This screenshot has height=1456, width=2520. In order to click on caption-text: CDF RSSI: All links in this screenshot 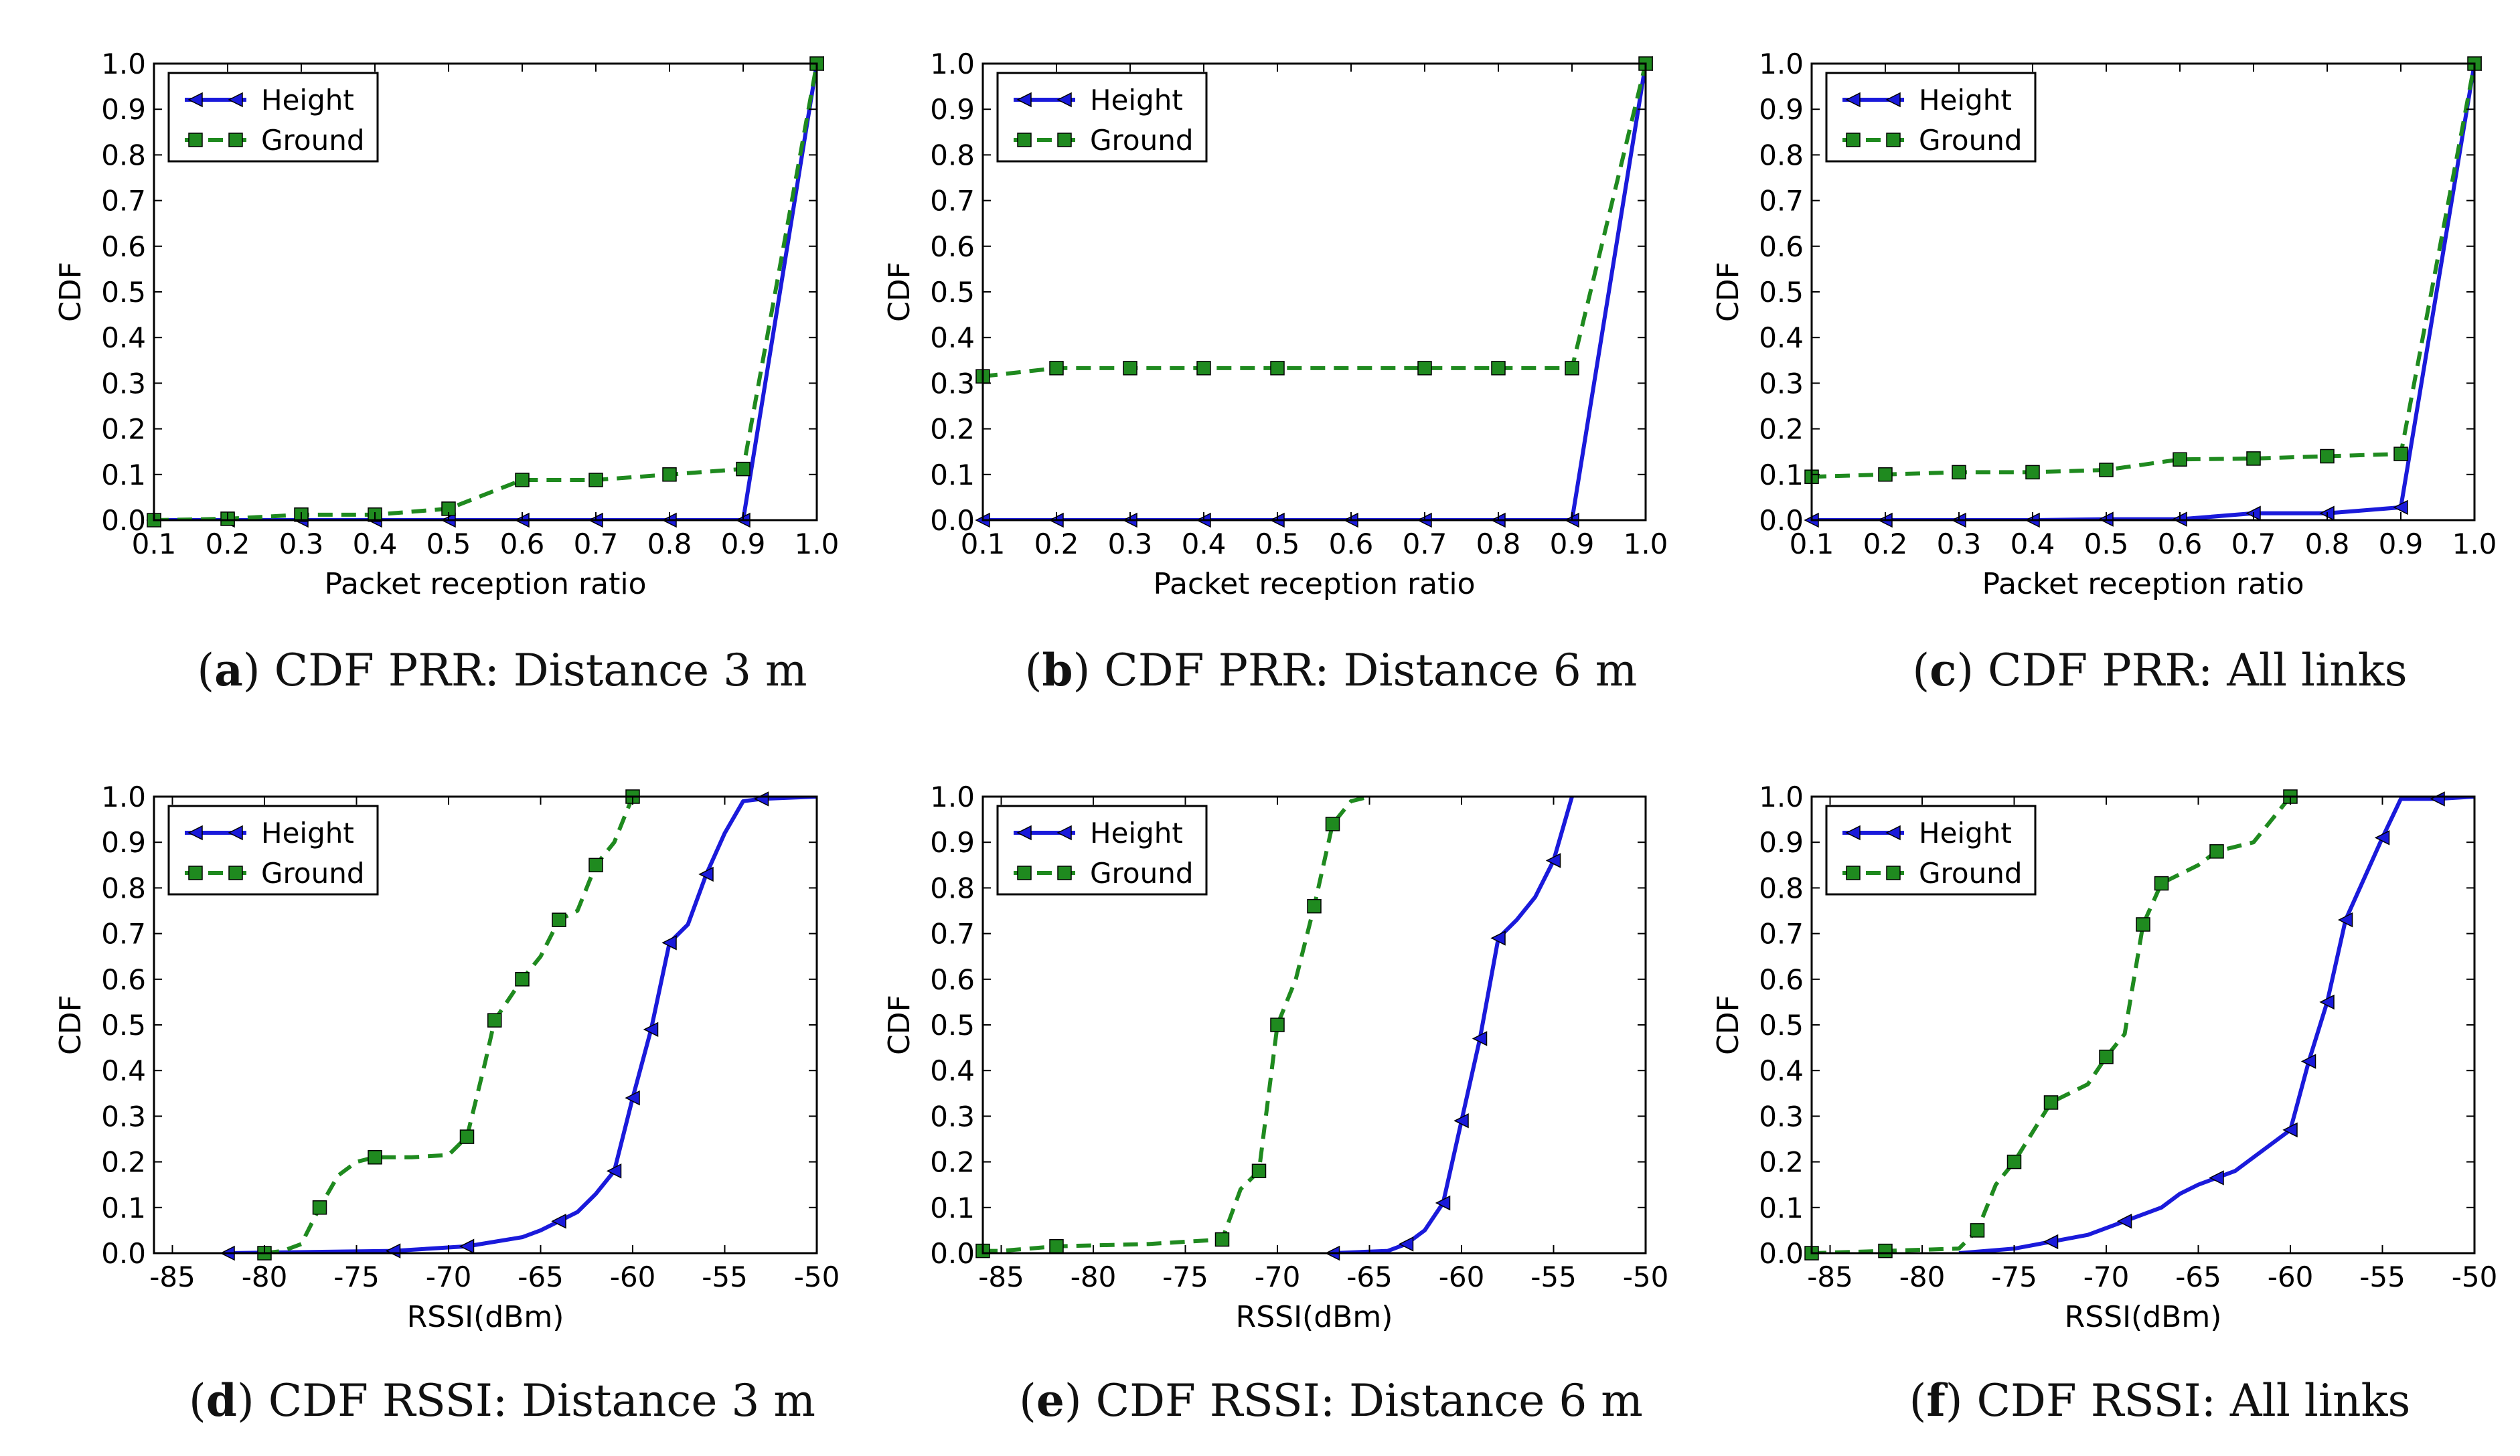, I will do `click(2193, 1401)`.